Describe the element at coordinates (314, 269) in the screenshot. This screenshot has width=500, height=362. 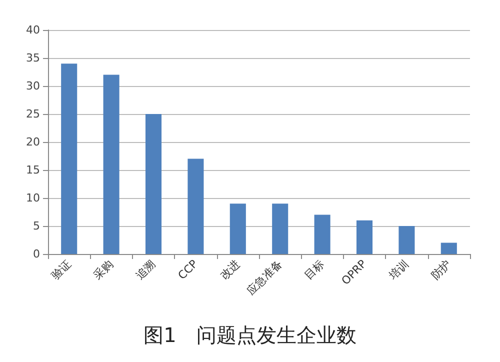
I see `x-tick-label: 目标` at that location.